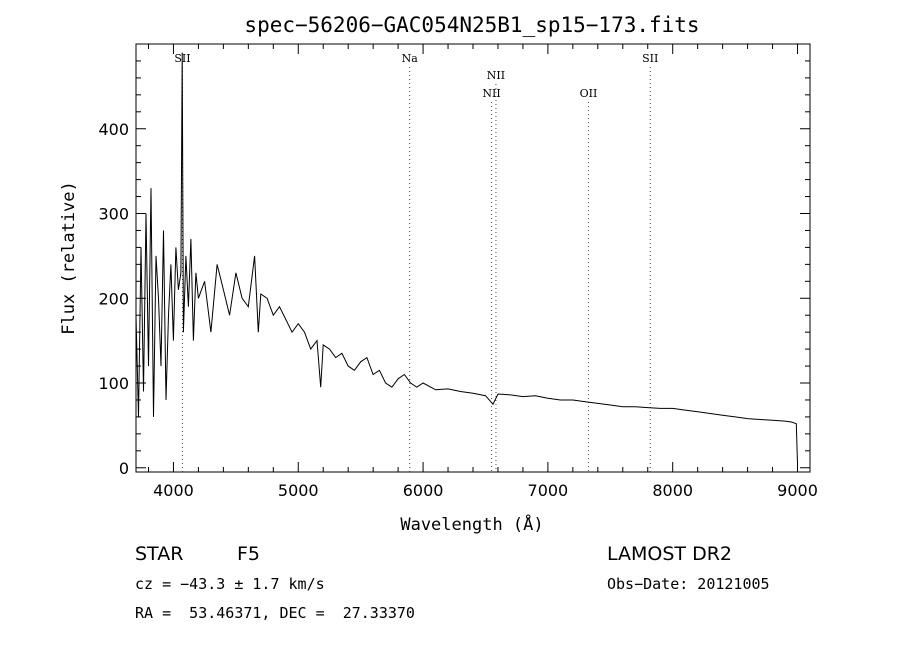 The height and width of the screenshot is (655, 900). Describe the element at coordinates (410, 58) in the screenshot. I see `spectral-line-label: Na` at that location.